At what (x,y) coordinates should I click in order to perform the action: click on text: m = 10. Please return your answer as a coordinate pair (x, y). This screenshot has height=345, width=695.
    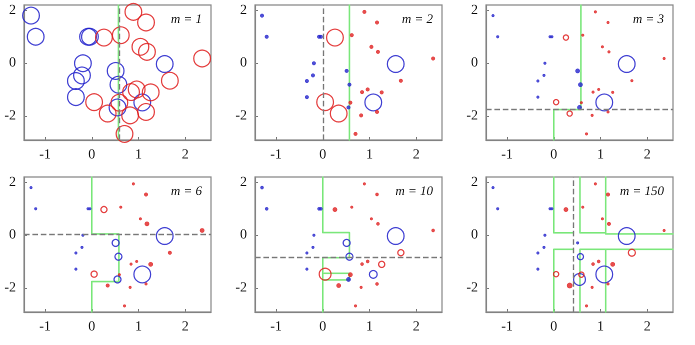
    Looking at the image, I should click on (414, 190).